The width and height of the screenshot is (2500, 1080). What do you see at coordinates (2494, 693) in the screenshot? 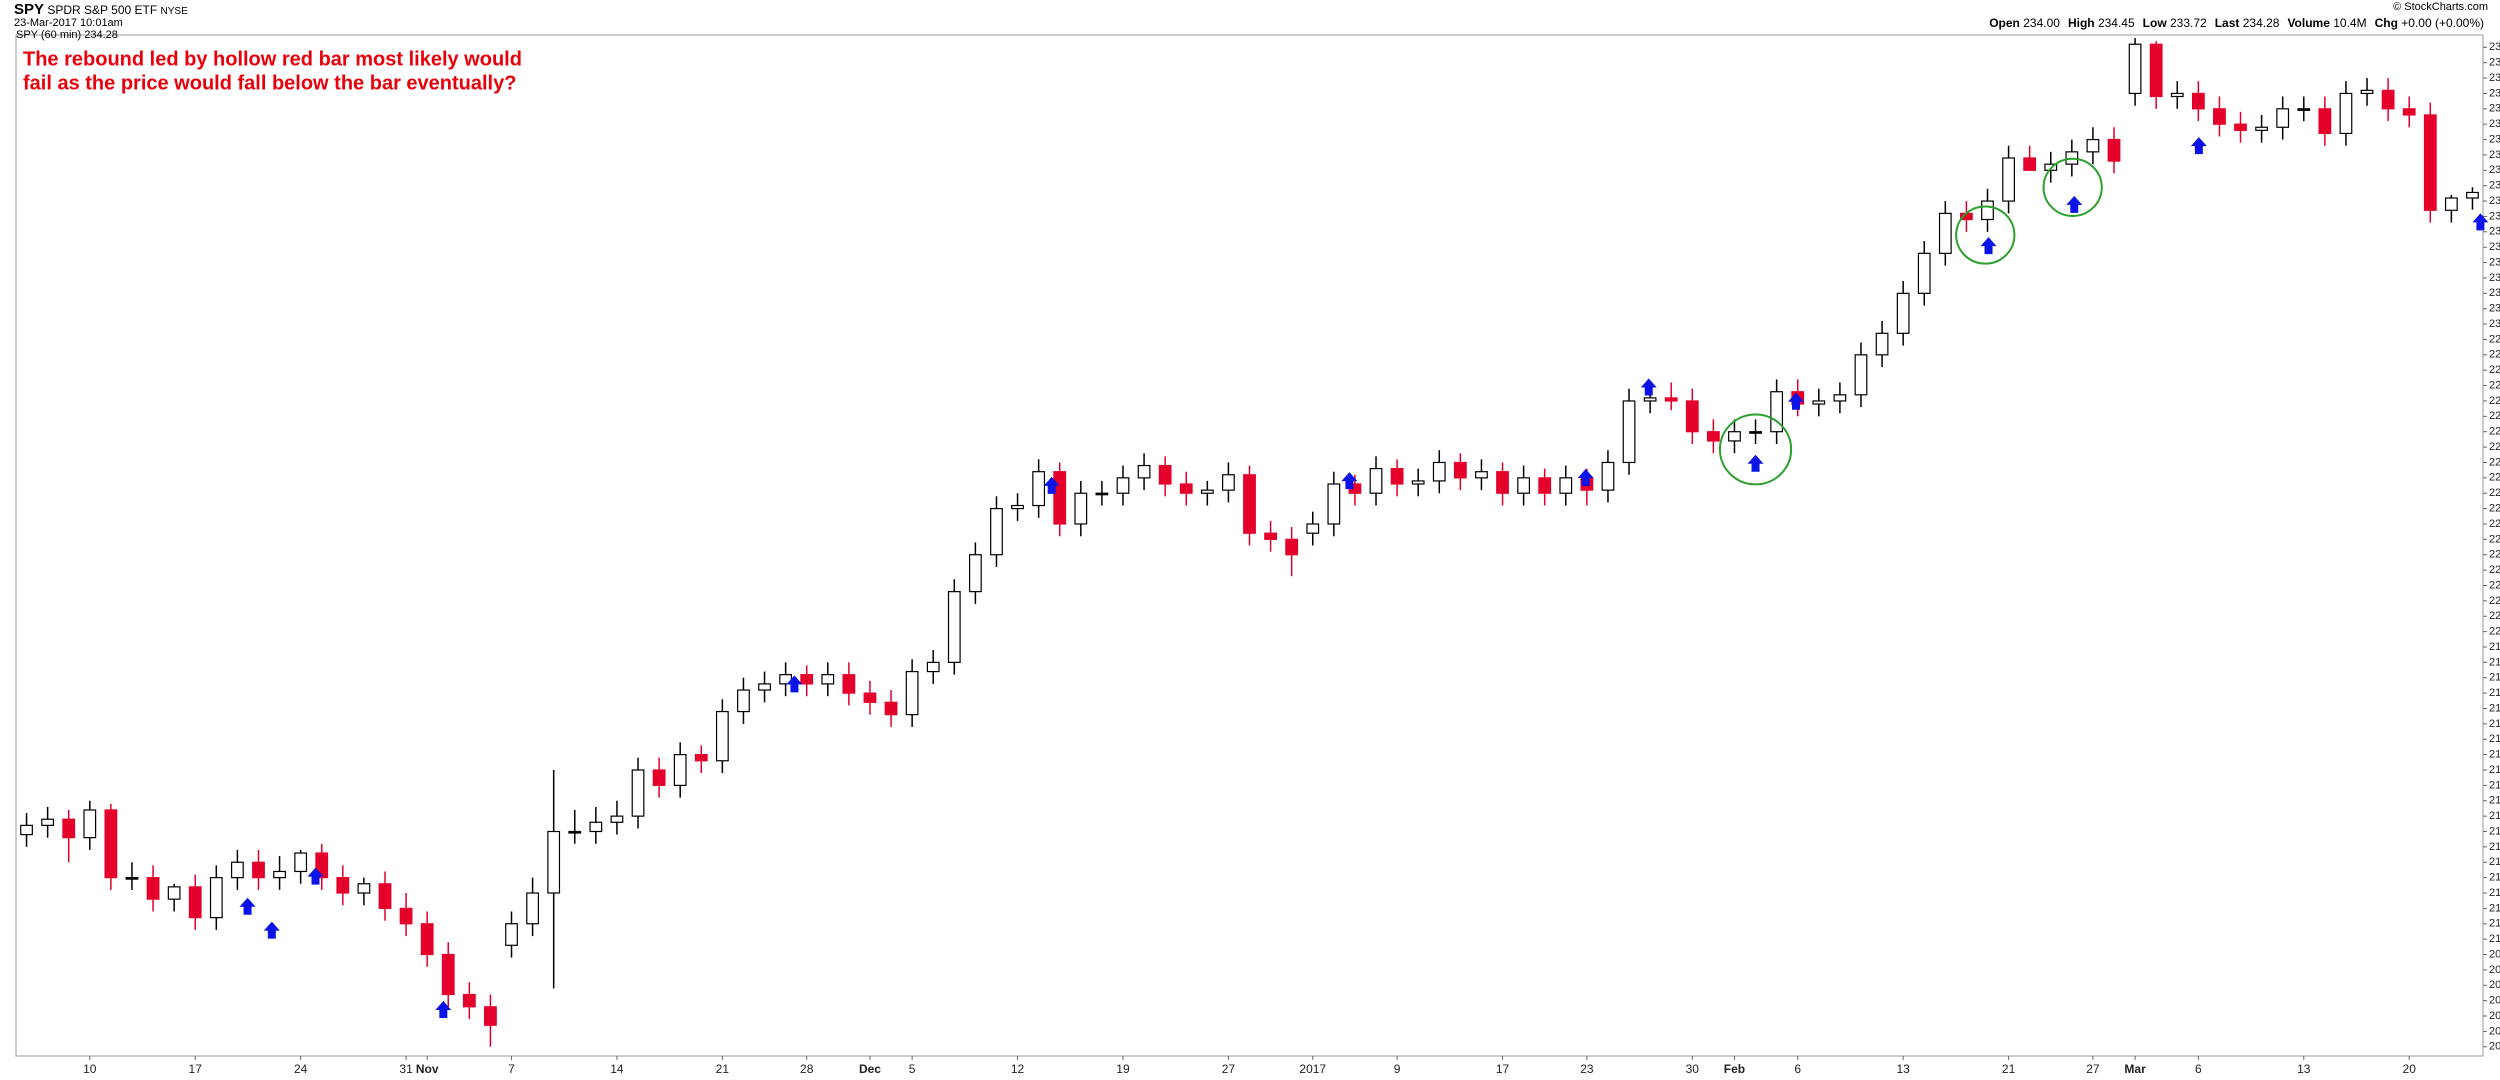
I see `y-tick-label: 218.0` at bounding box center [2494, 693].